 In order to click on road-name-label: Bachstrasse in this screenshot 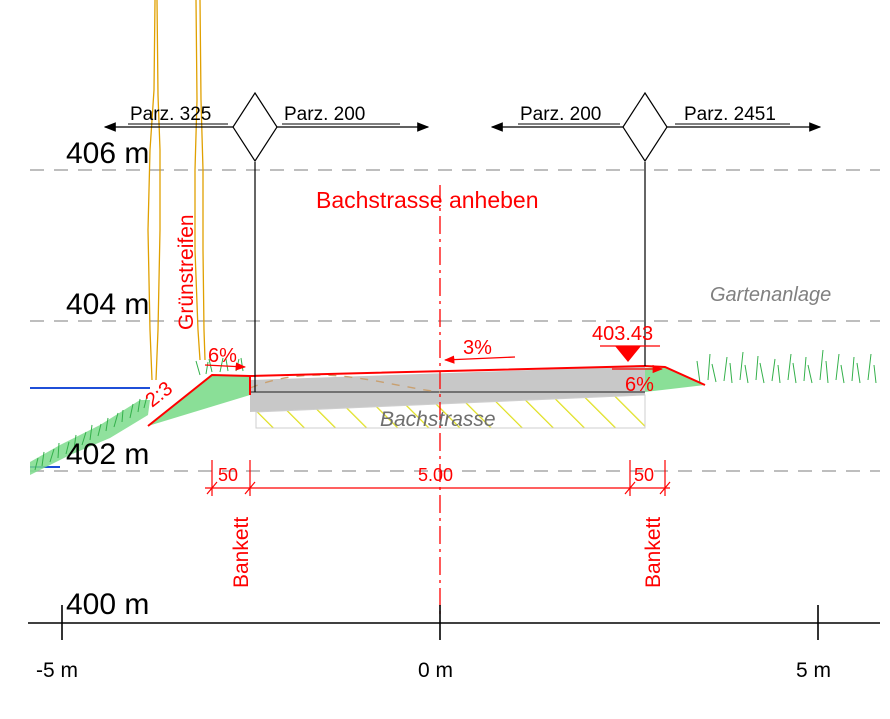, I will do `click(438, 419)`.